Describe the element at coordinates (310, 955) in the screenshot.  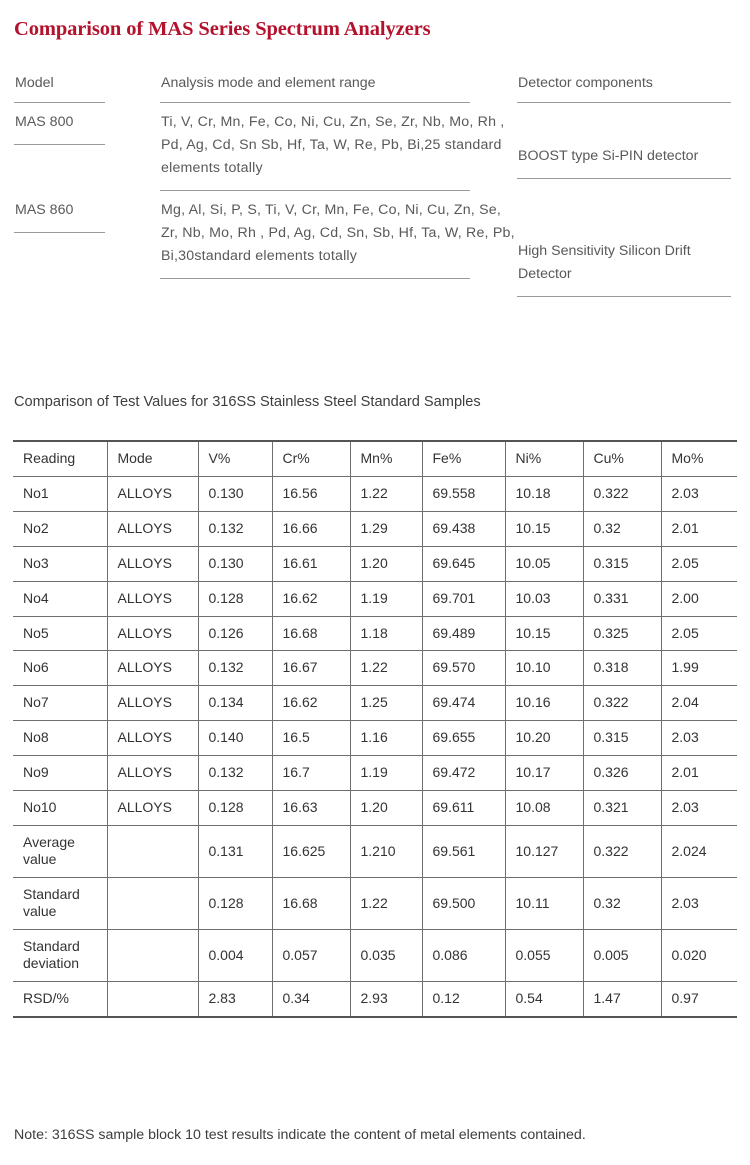
I see `table-cell: 0.057` at that location.